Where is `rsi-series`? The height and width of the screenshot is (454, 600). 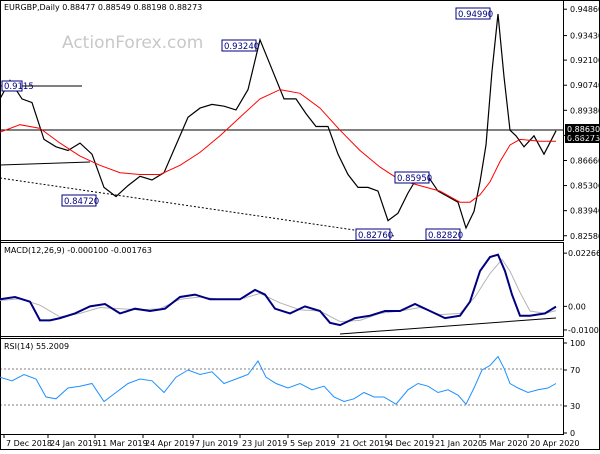
rsi-series is located at coordinates (278, 380).